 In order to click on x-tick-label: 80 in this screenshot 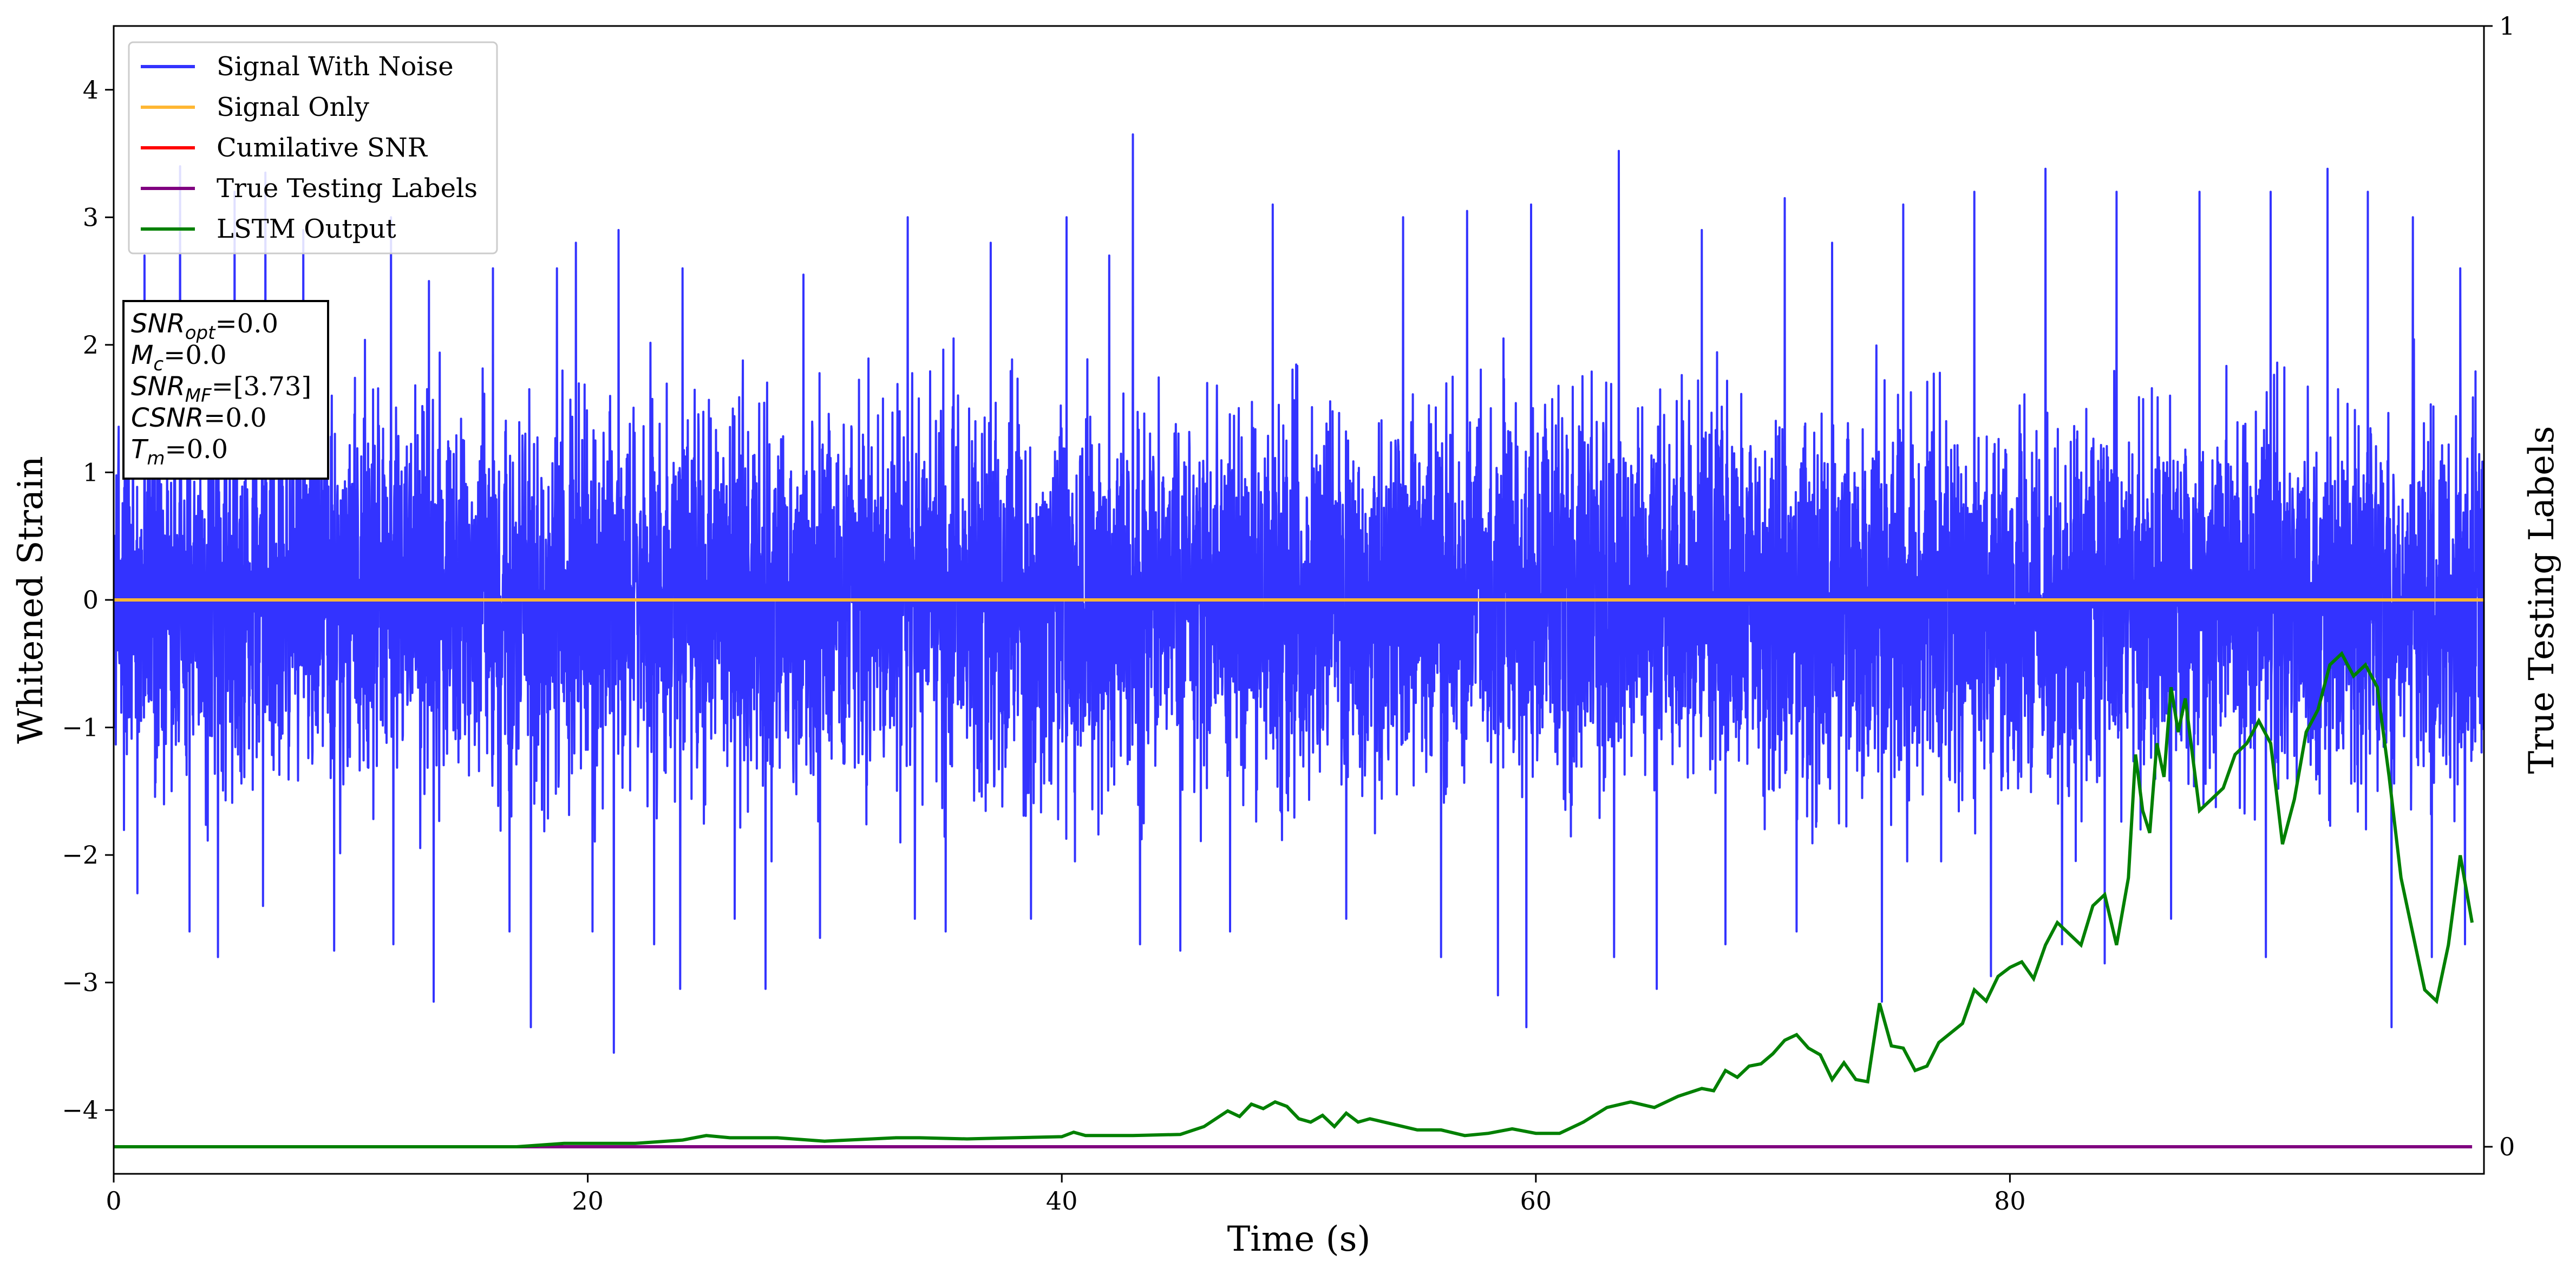, I will do `click(2010, 1201)`.